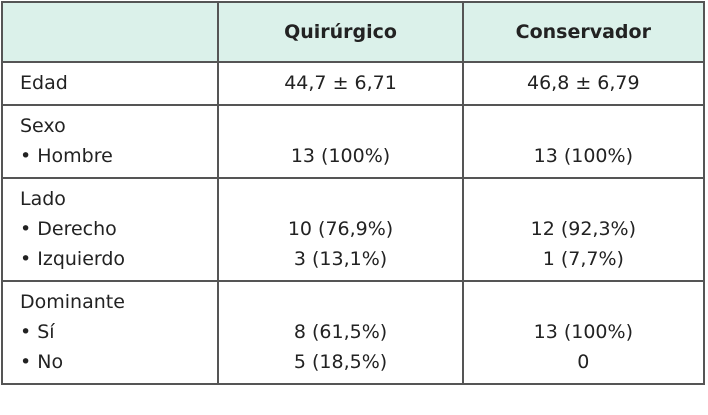  I want to click on row-label: • Derecho, so click(68, 229).